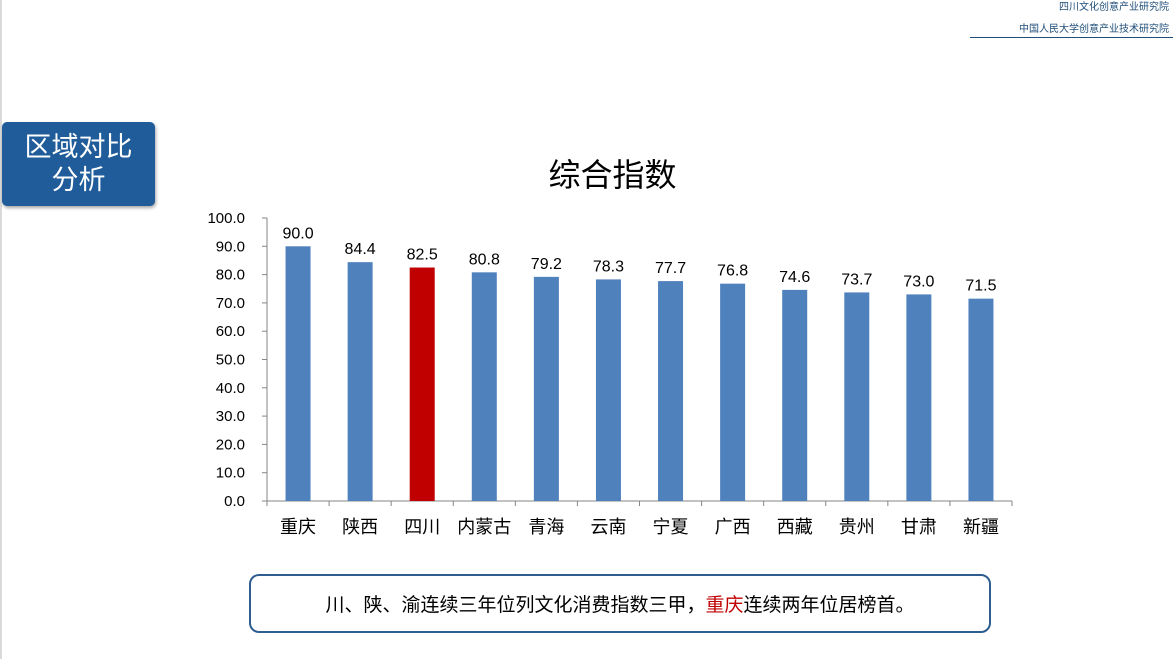 This screenshot has height=659, width=1173. I want to click on summary-note-highlight: 重庆, so click(724, 605).